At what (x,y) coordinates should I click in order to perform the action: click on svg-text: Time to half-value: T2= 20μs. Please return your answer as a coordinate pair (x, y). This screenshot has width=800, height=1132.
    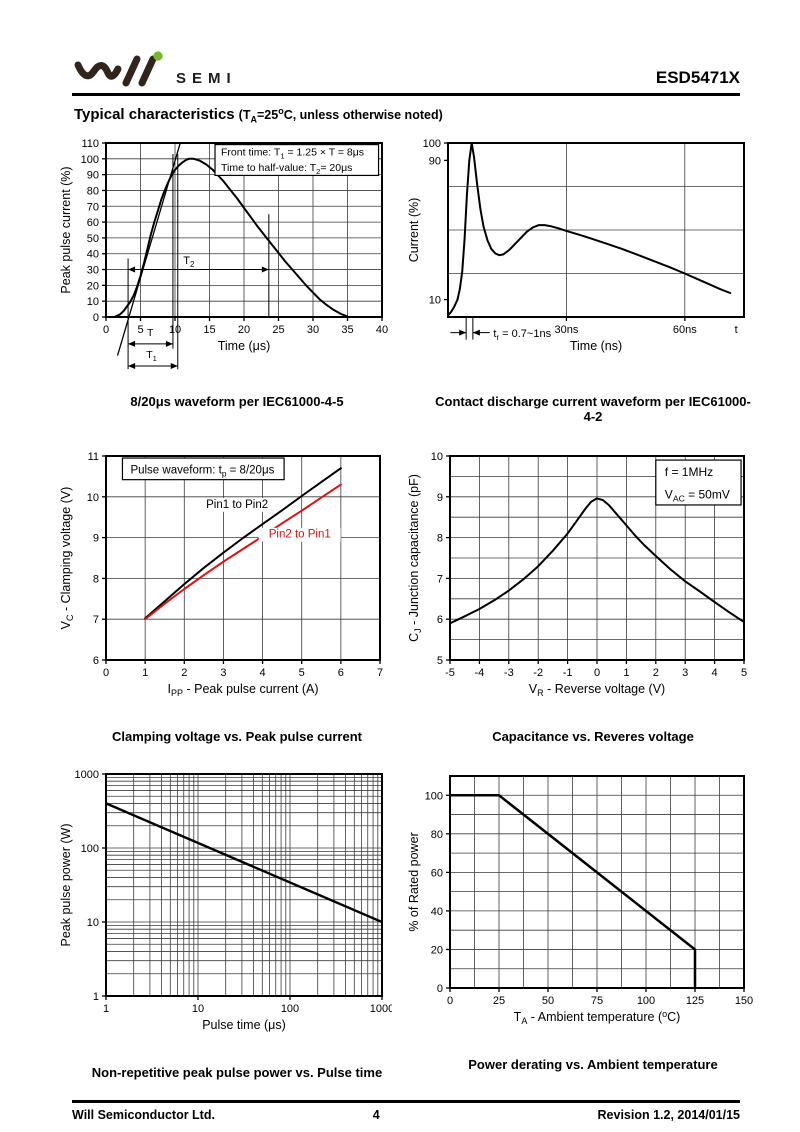
    Looking at the image, I should click on (286, 169).